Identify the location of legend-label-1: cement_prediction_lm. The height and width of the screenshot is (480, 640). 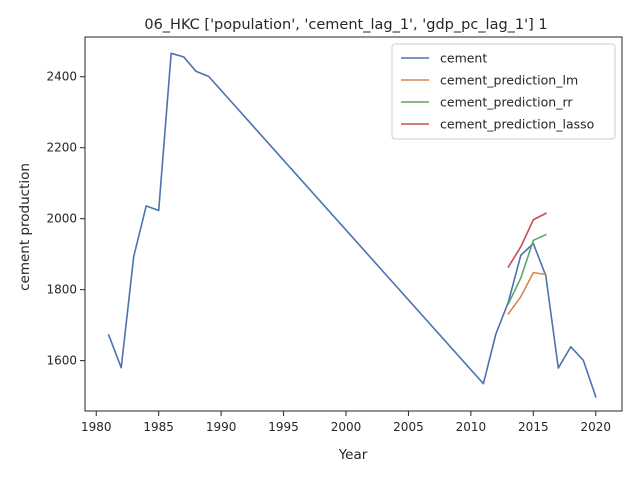
(509, 80).